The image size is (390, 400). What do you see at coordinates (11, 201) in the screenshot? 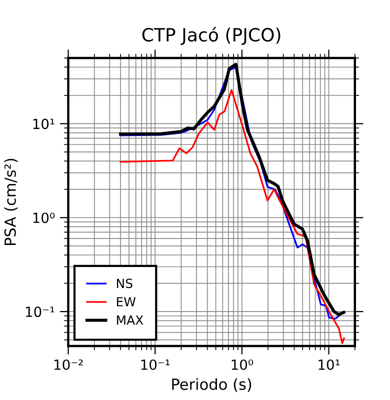
I see `y-axis-title: PSA (cm/s²)` at bounding box center [11, 201].